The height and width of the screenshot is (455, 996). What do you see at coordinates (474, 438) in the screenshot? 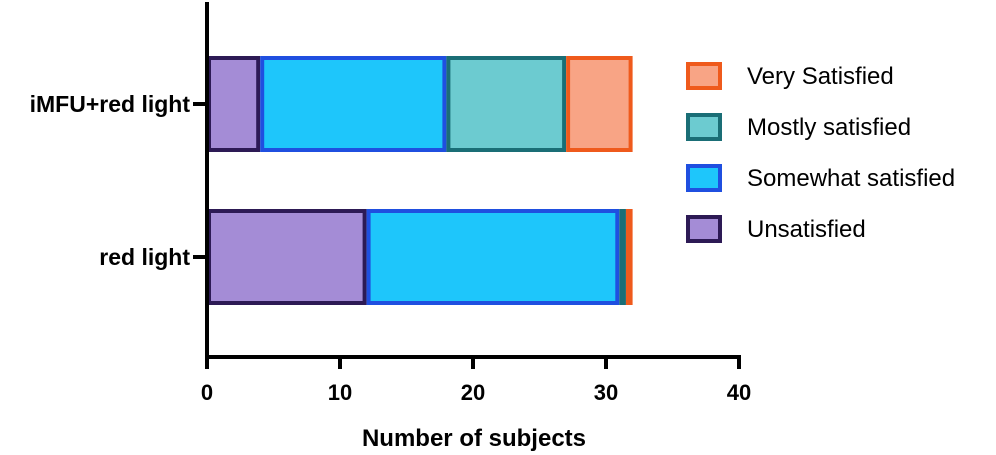
I see `x-axis-title: Number of subjects` at bounding box center [474, 438].